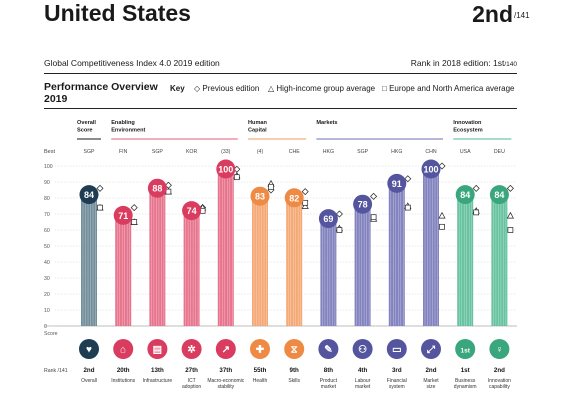 This screenshot has width=567, height=400. I want to click on score-value: 88, so click(157, 189).